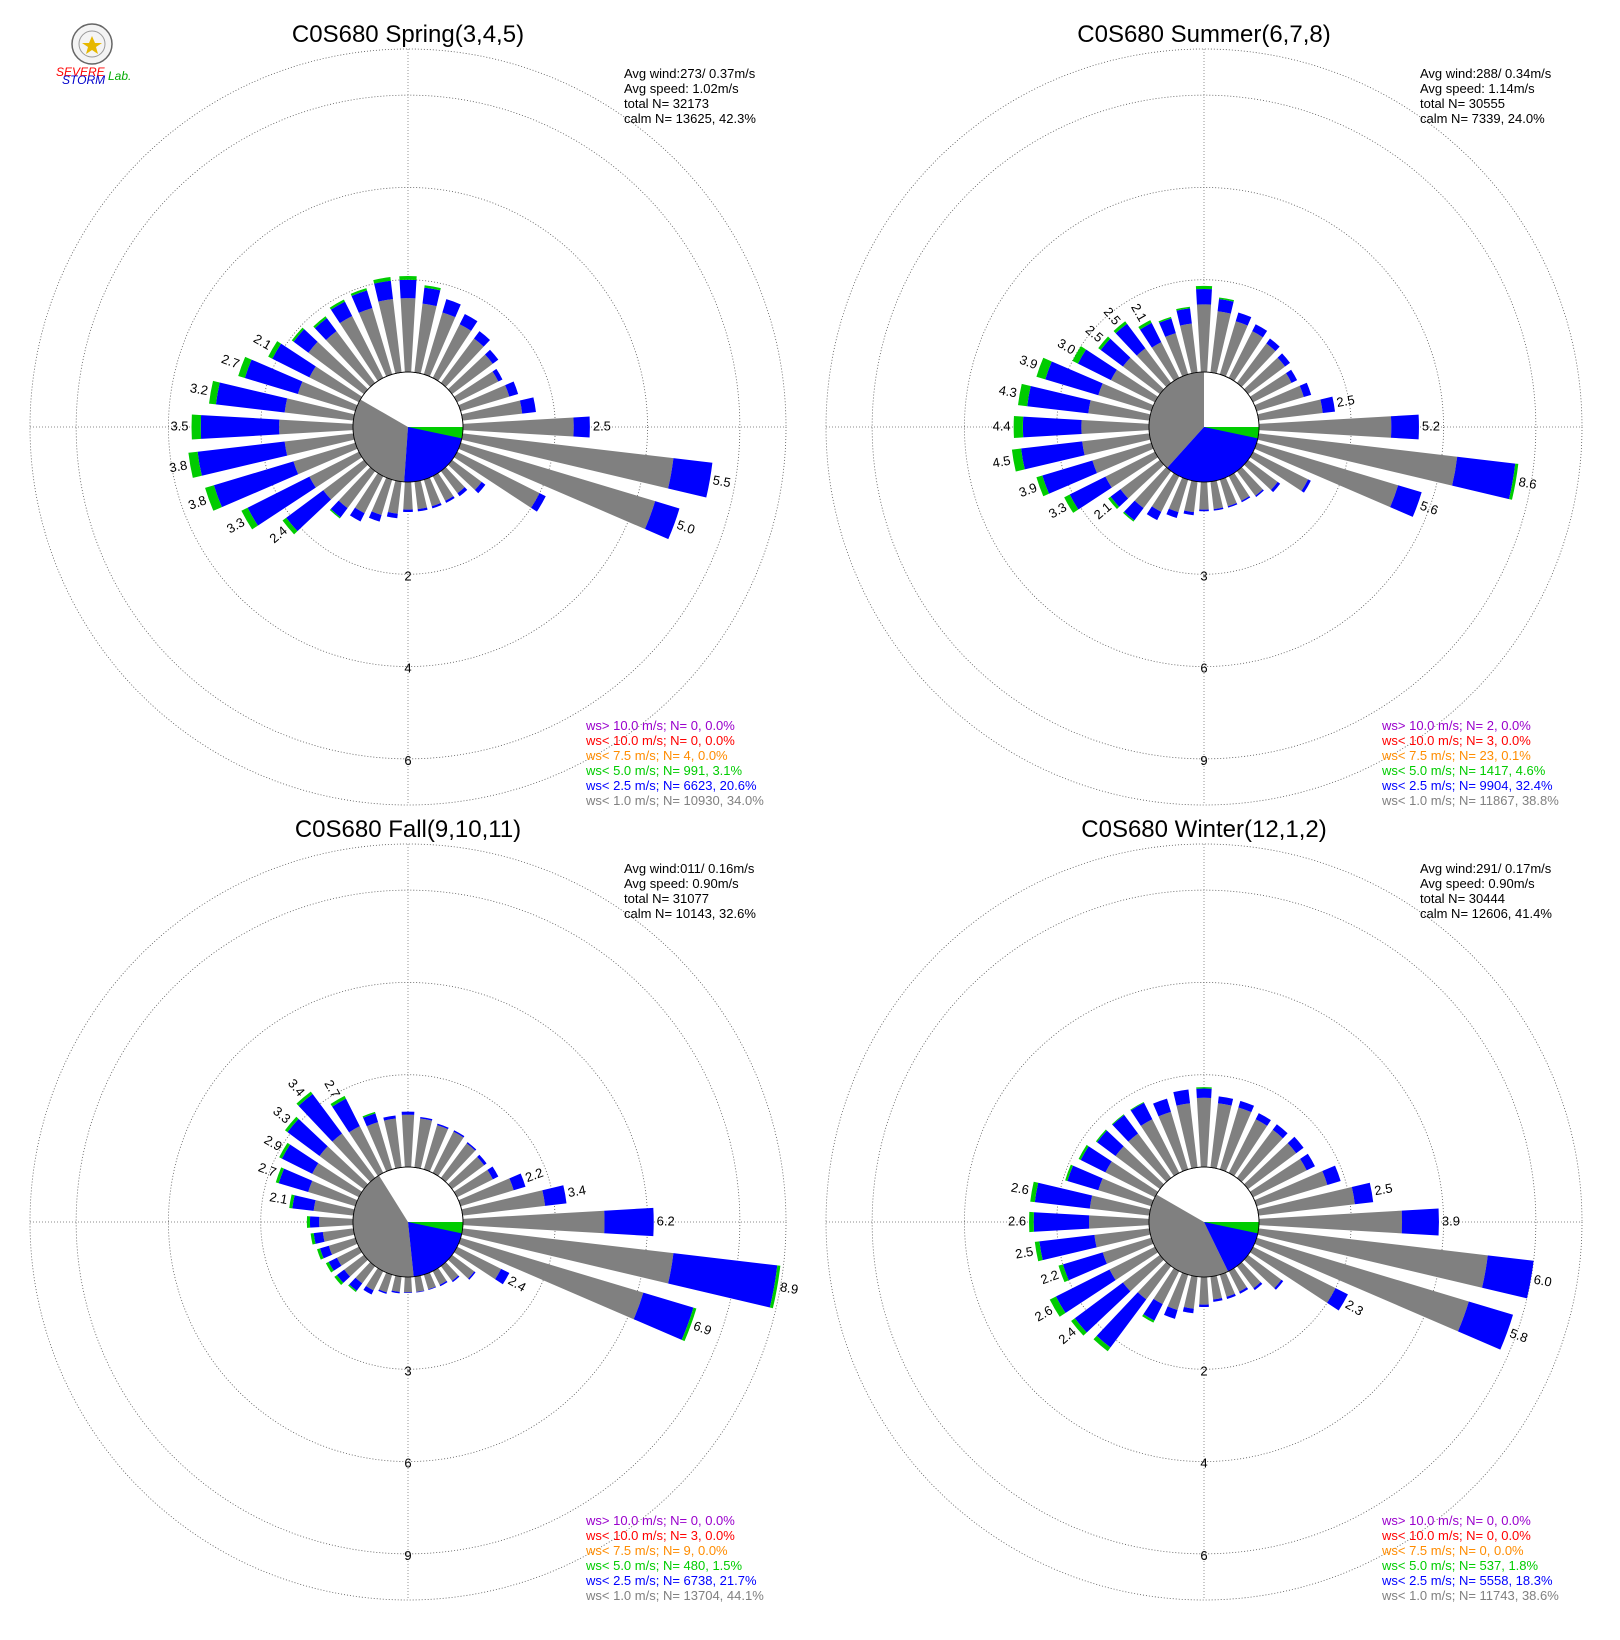 Image resolution: width=1620 pixels, height=1640 pixels. Describe the element at coordinates (690, 73) in the screenshot. I see `stat-line: Avg wind:273/ 0.37m/s` at that location.